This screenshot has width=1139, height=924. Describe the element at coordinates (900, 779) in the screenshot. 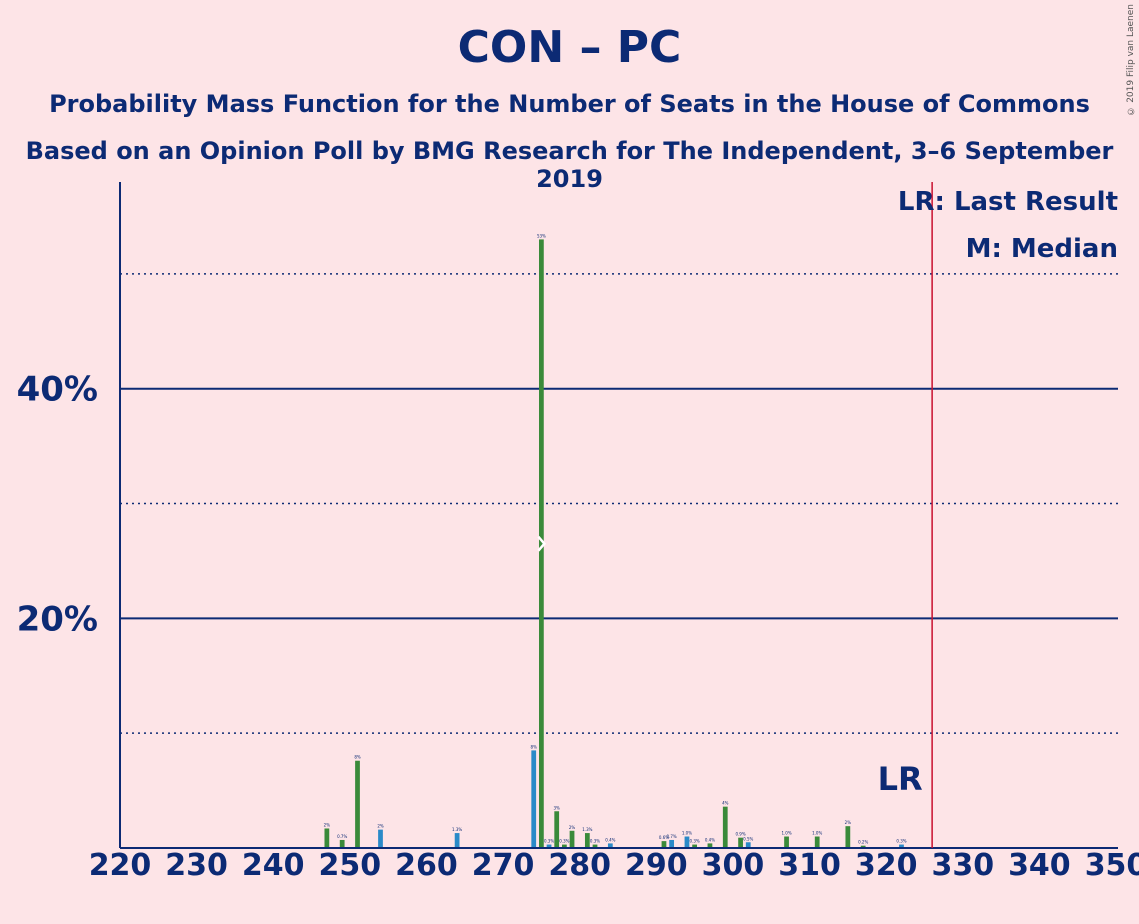

I see `last-result-marker: LR` at that location.